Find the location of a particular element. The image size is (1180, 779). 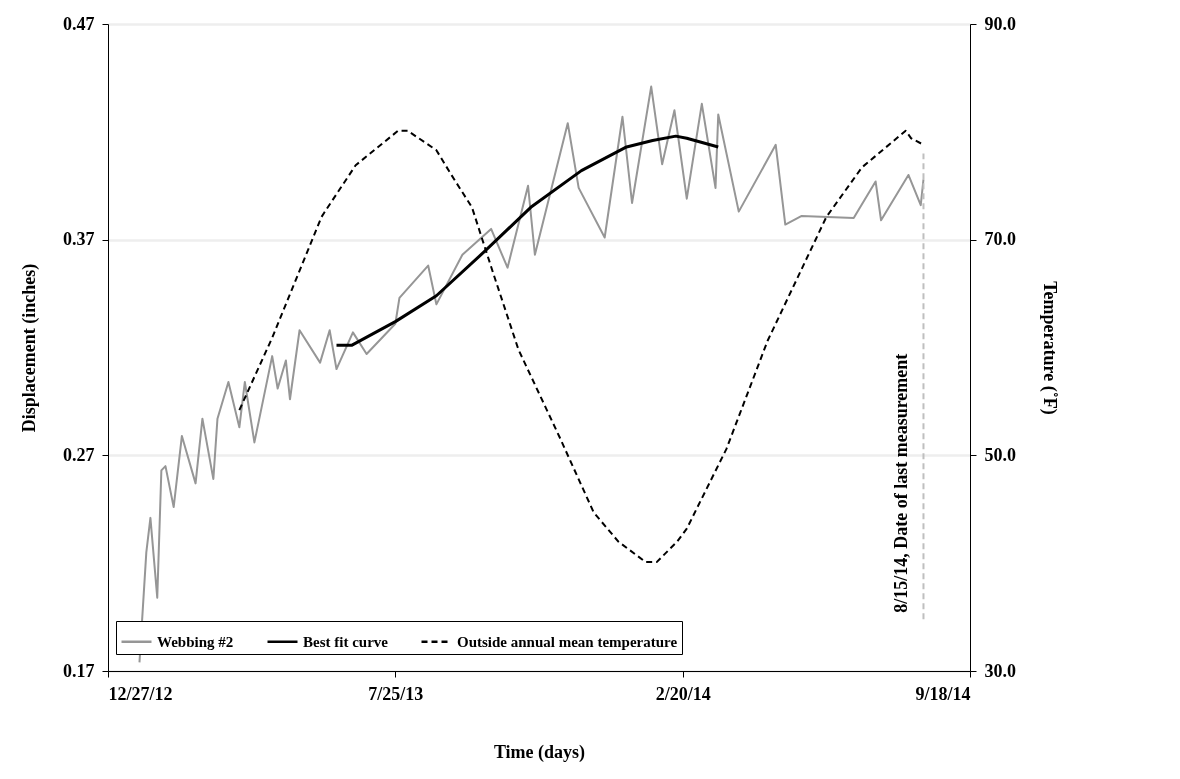

x-tick-label: 7/25/13 is located at coordinates (396, 693).